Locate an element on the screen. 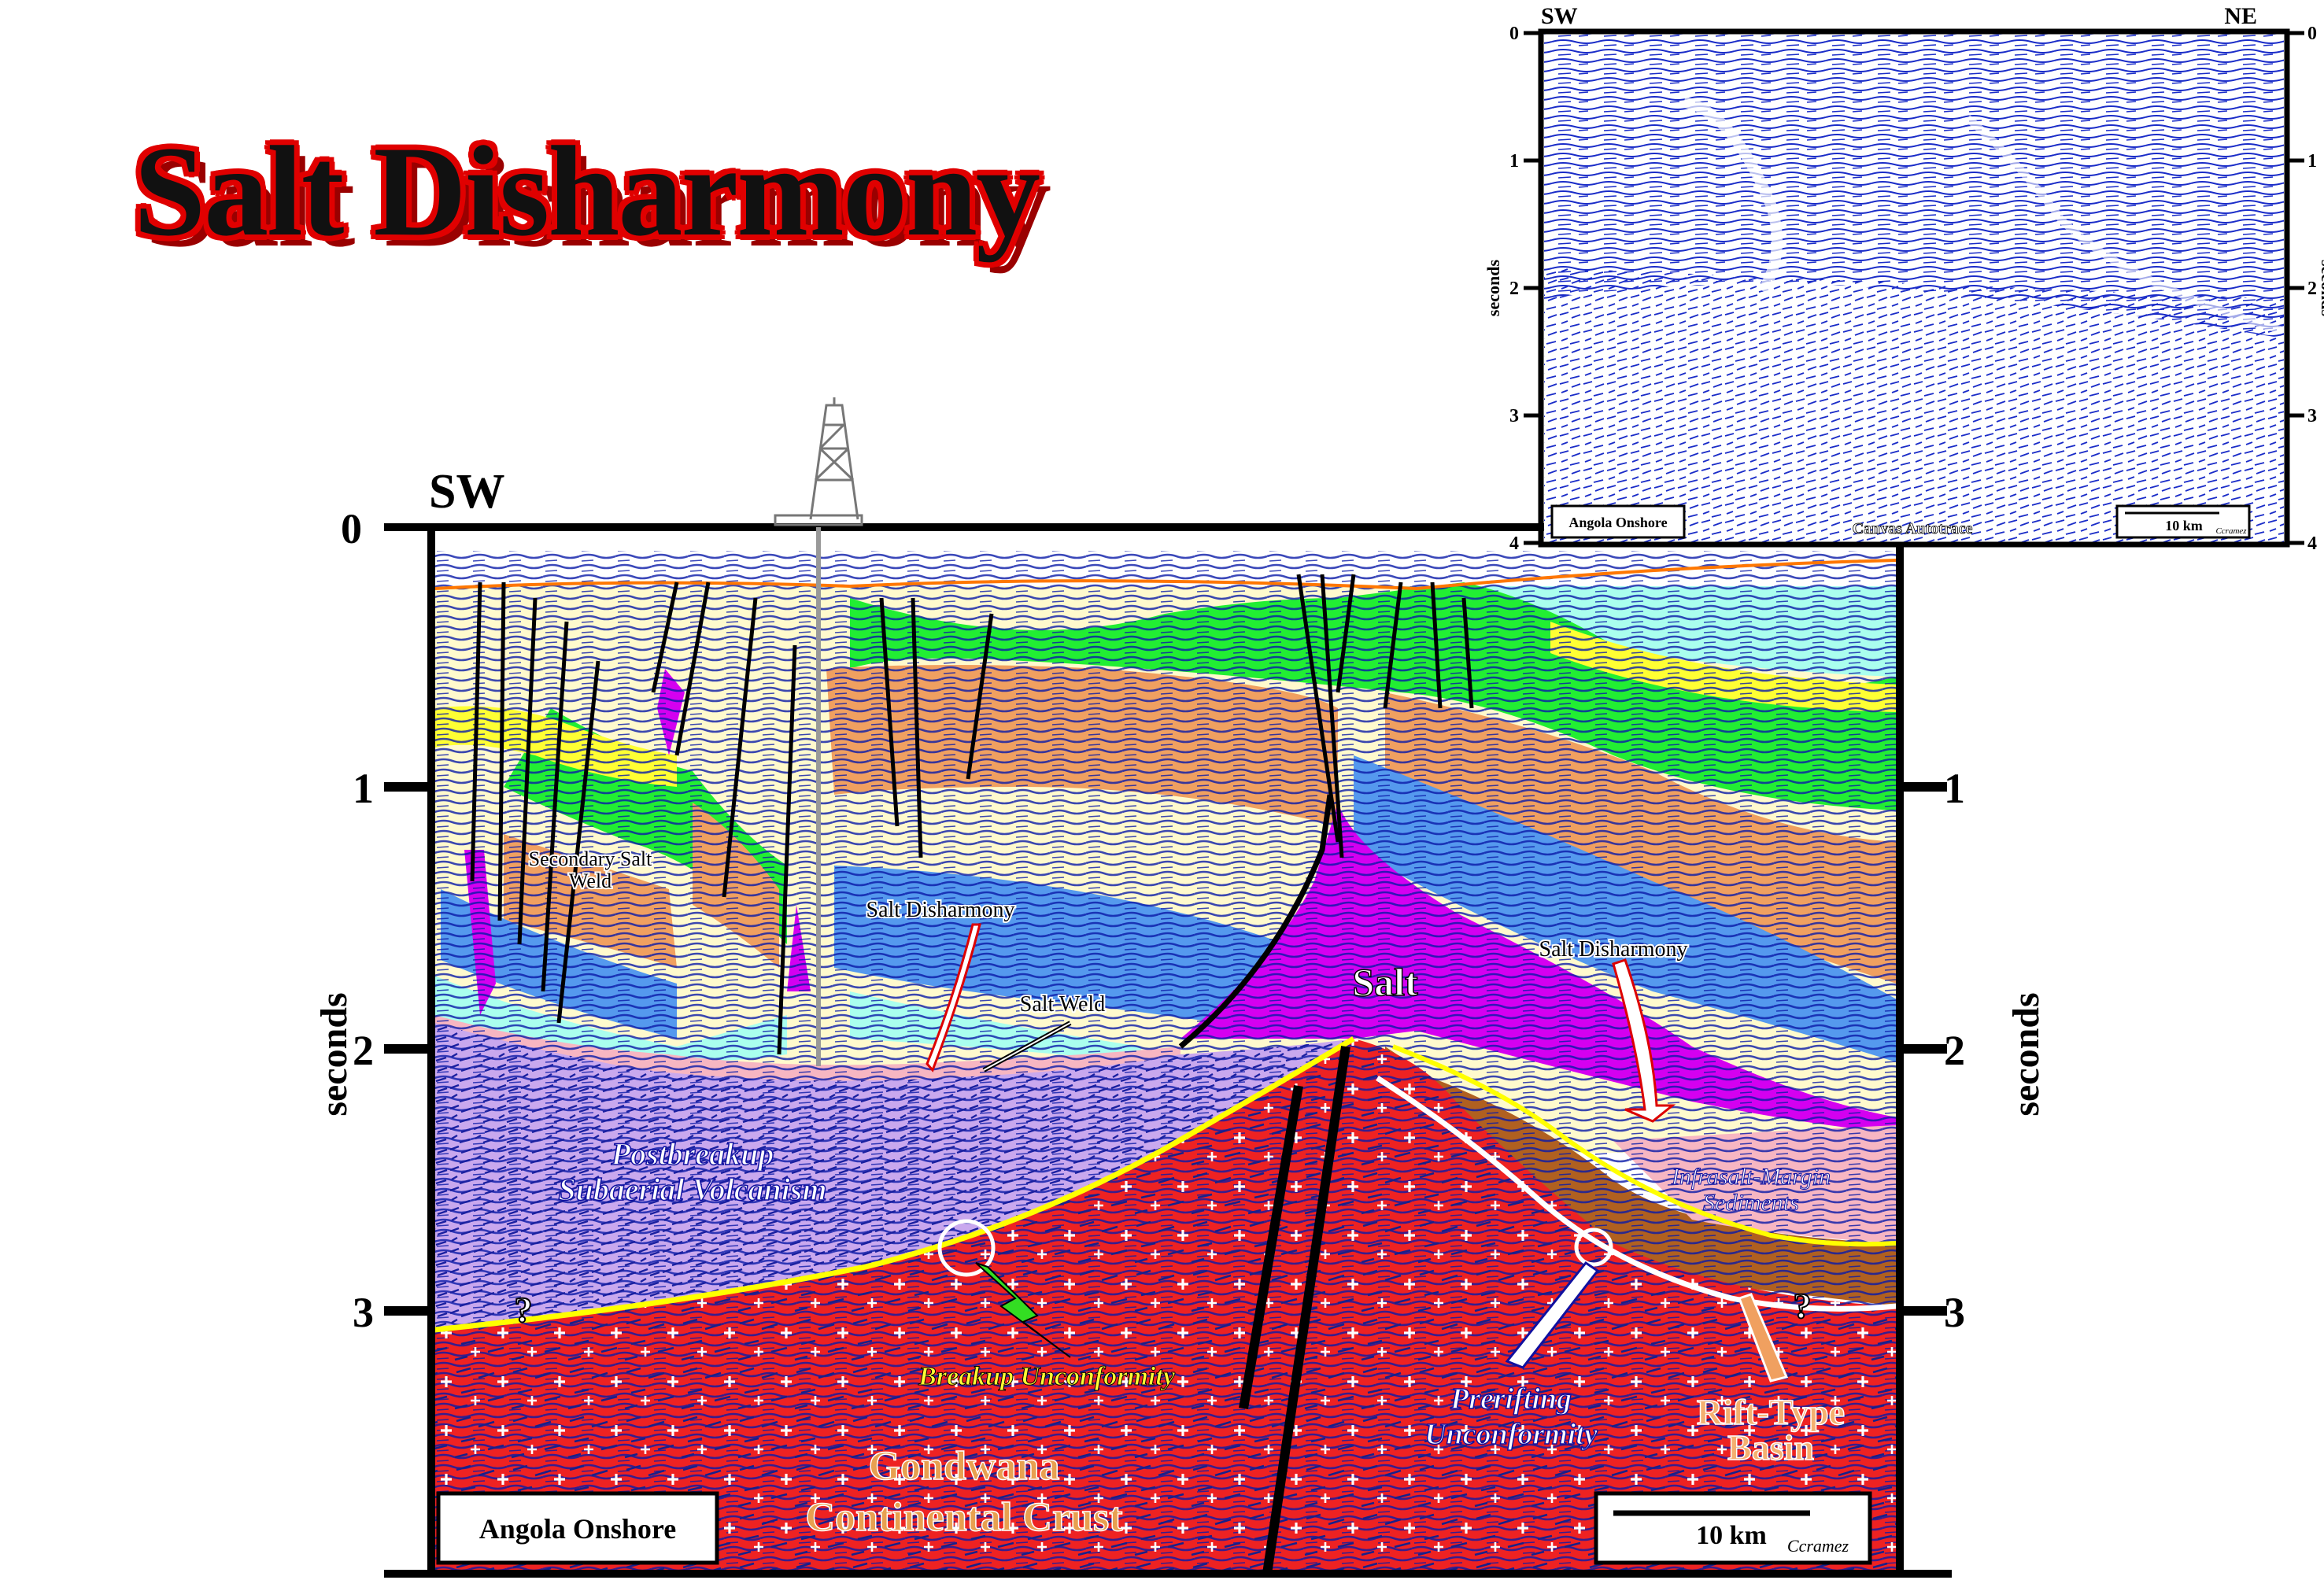 The image size is (2324, 1580). inset-y-axis-left: seconds is located at coordinates (1493, 288).